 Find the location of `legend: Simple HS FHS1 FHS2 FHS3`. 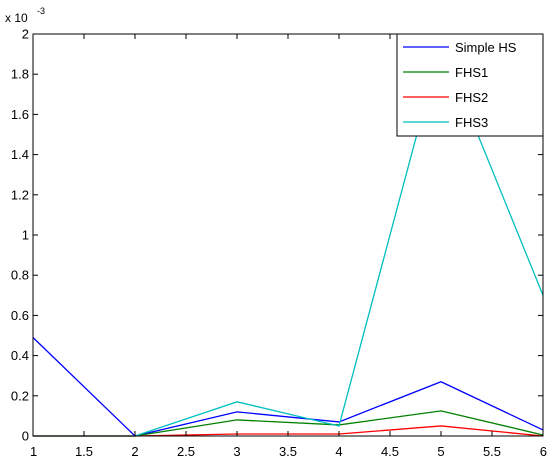

legend: Simple HS FHS1 FHS2 FHS3 is located at coordinates (470, 85).